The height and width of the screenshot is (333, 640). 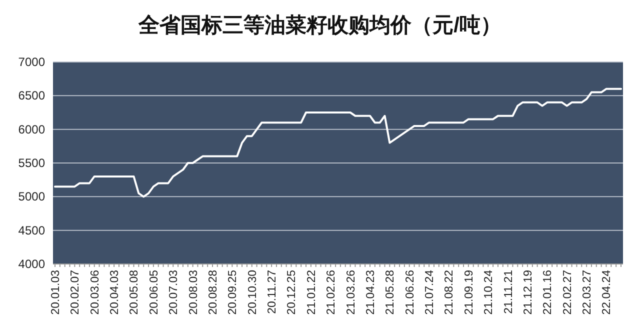 I want to click on y-tick-label: 4000, so click(x=32, y=264).